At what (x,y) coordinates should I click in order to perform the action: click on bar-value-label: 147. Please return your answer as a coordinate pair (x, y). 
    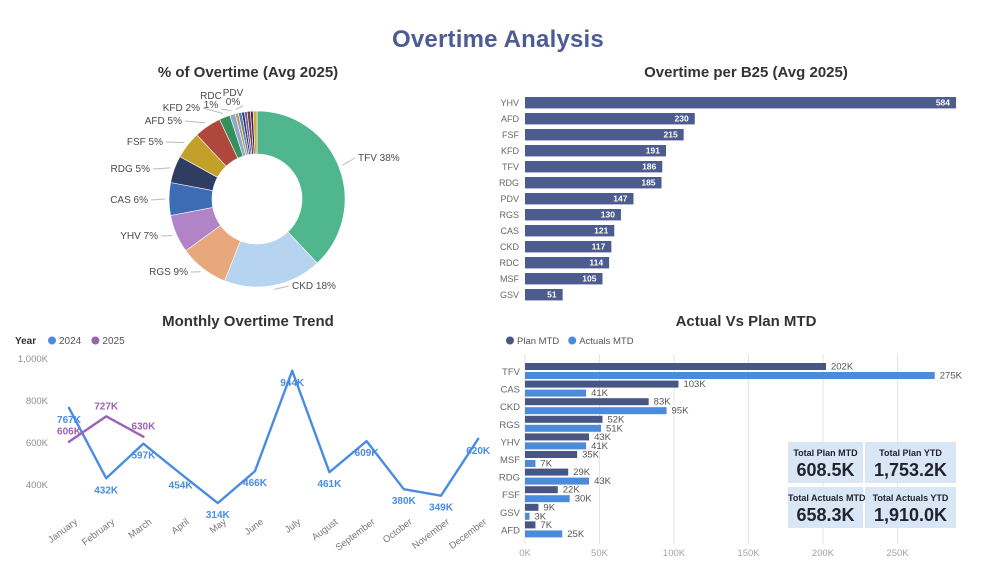
    Looking at the image, I should click on (620, 199).